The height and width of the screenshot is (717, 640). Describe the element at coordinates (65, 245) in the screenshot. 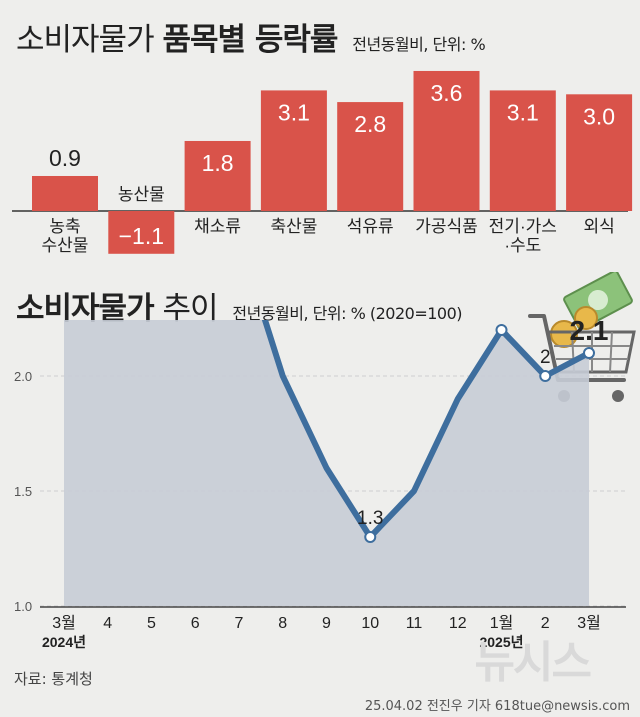

I see `bar-category-label: 수산물` at that location.